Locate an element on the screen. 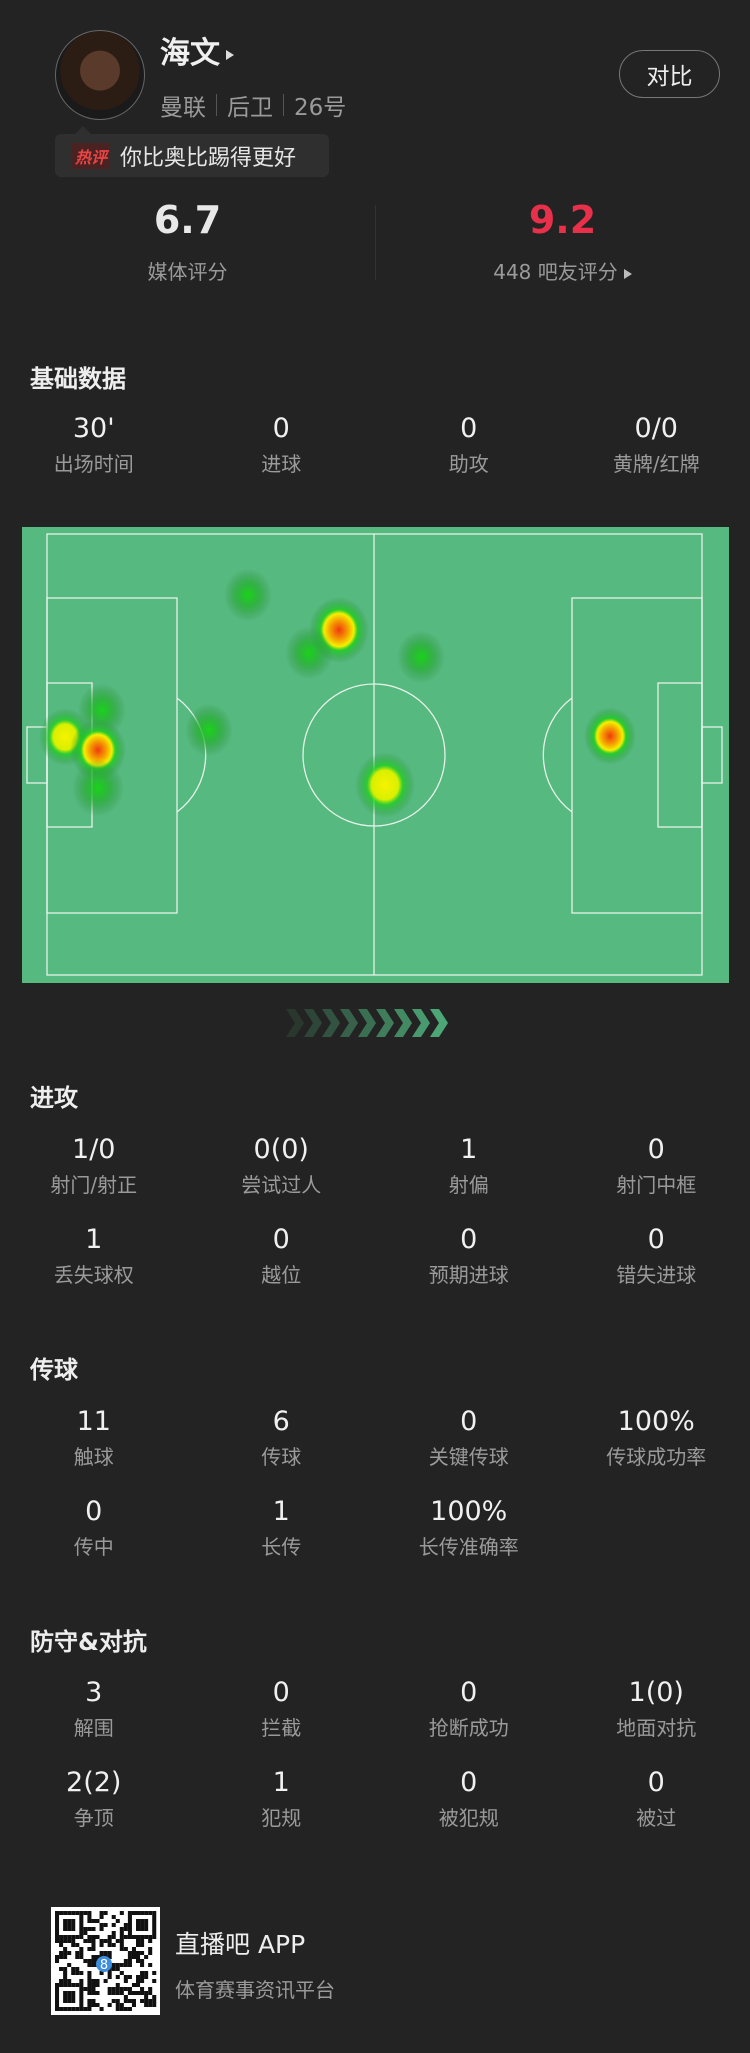  player-team: 曼联 is located at coordinates (183, 108).